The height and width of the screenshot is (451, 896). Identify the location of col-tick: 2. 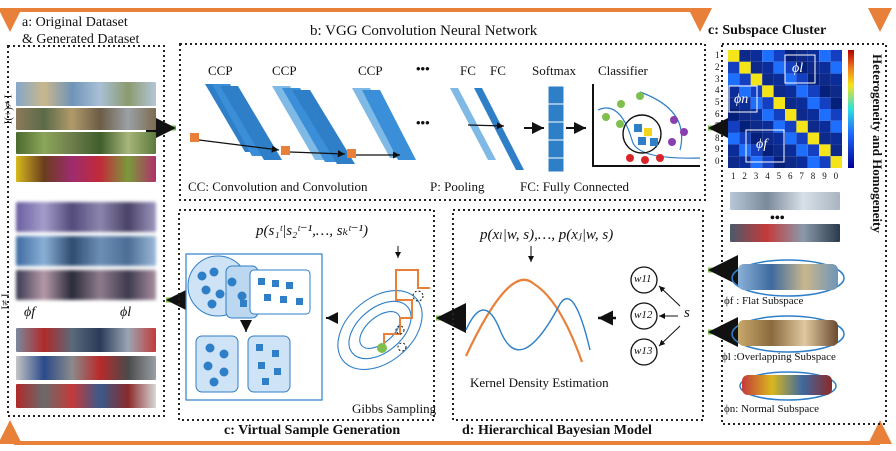
(744, 176).